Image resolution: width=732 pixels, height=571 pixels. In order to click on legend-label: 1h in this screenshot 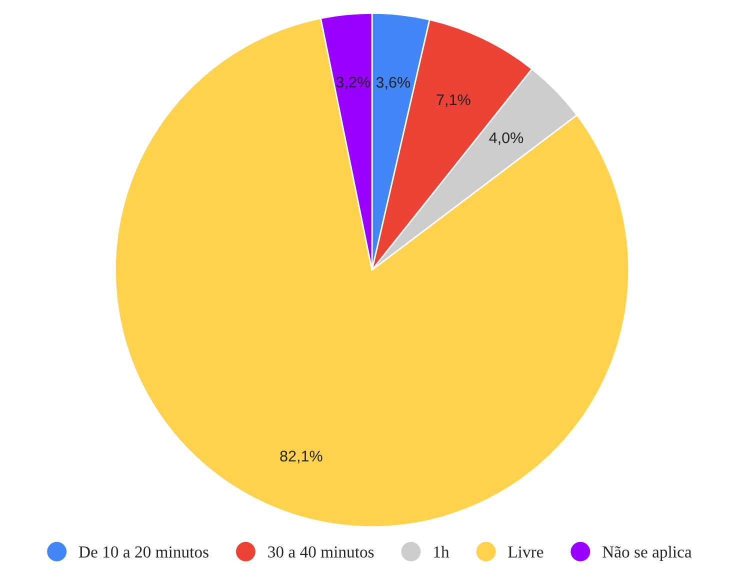, I will do `click(442, 552)`.